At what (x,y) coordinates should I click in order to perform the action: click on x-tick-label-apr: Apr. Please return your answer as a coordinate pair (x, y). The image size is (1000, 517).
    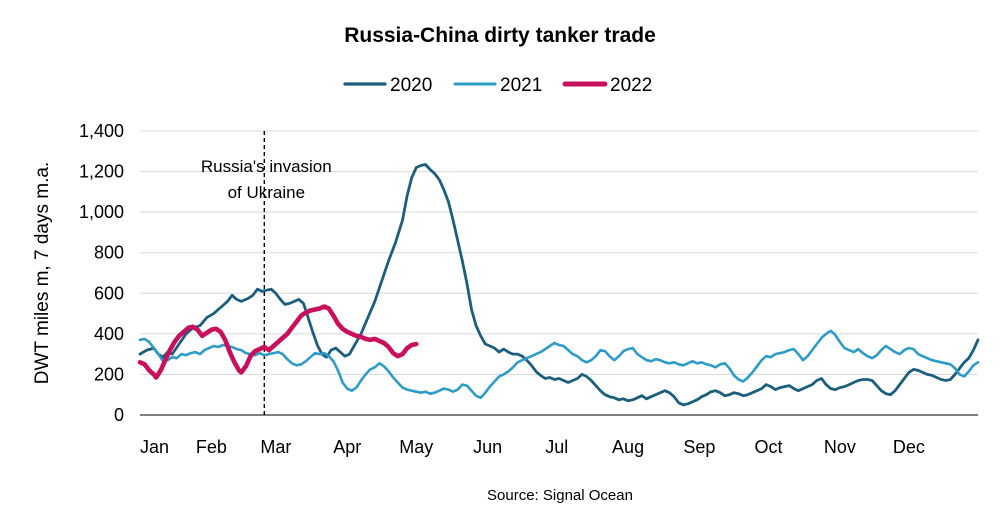
    Looking at the image, I should click on (347, 447).